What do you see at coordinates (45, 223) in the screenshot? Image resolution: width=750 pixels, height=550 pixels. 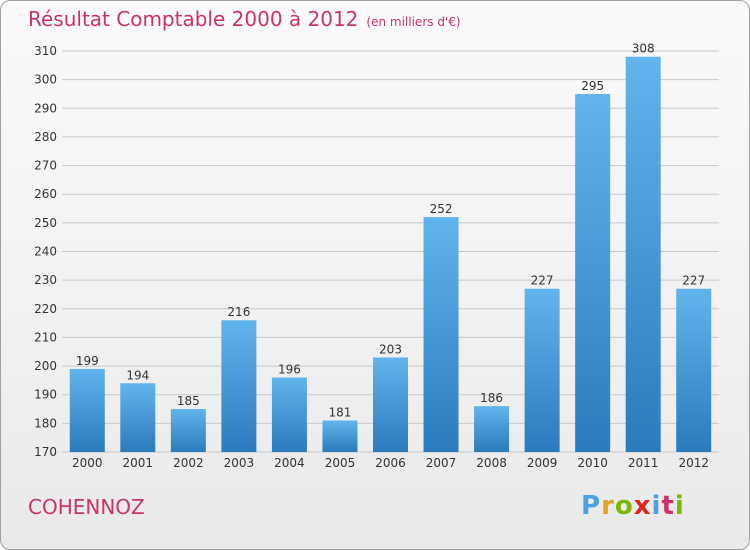 I see `y-tick-label: 250` at bounding box center [45, 223].